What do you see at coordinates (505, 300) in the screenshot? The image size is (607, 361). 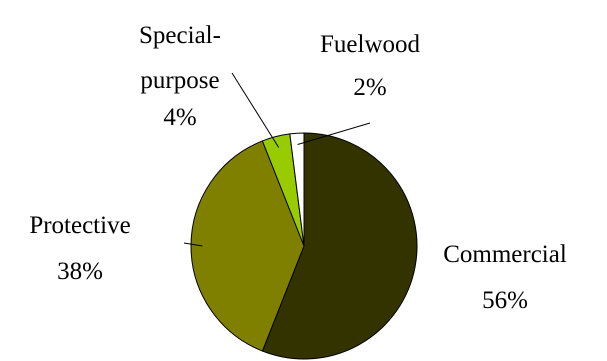 I see `pct-label-commercial: 56%` at bounding box center [505, 300].